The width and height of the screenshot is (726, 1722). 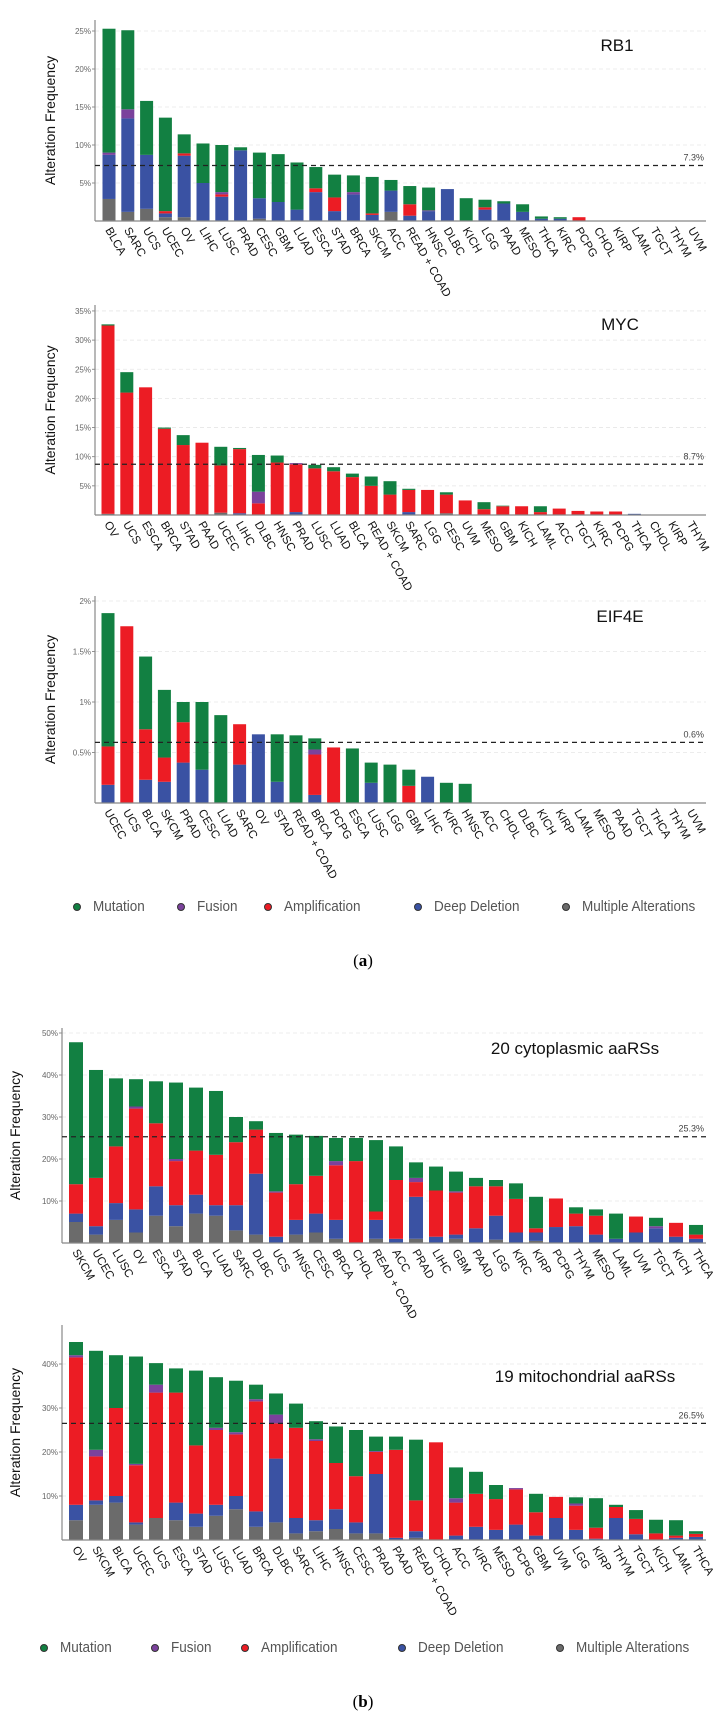 What do you see at coordinates (127, 443) in the screenshot?
I see `bar-ucs` at bounding box center [127, 443].